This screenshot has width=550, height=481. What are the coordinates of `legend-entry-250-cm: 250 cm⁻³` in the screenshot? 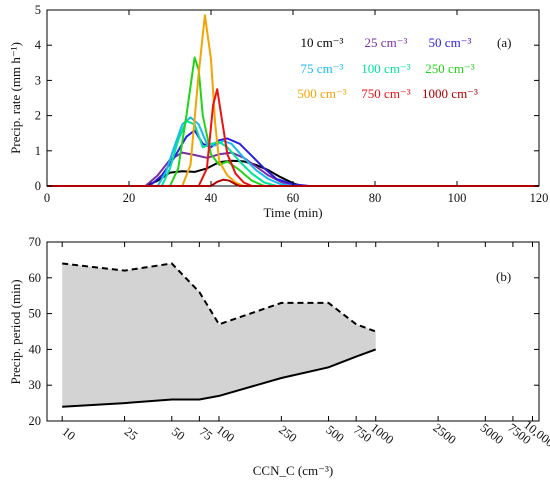 It's located at (449, 68).